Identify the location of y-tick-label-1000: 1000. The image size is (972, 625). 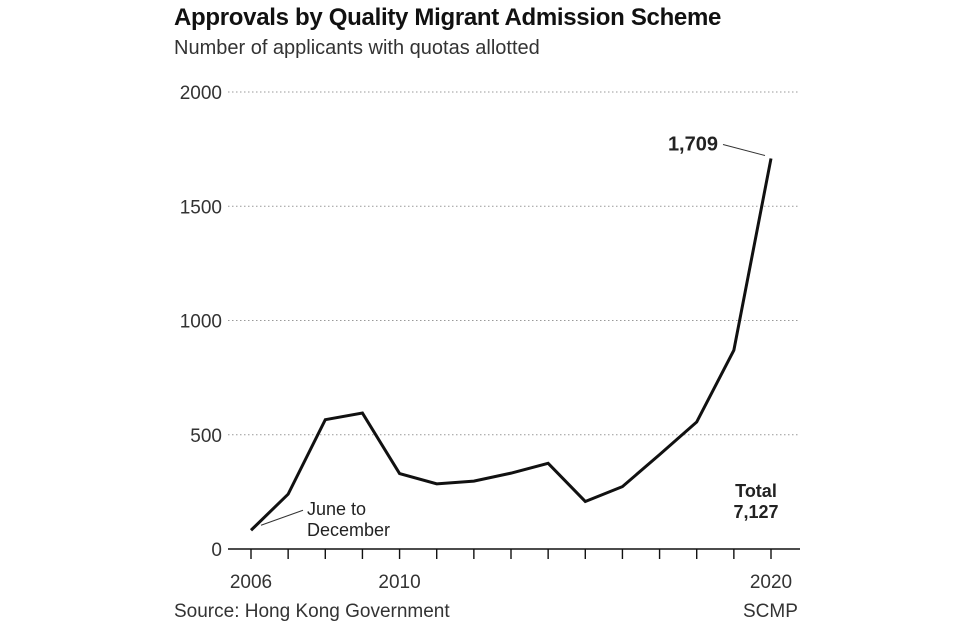
(201, 322).